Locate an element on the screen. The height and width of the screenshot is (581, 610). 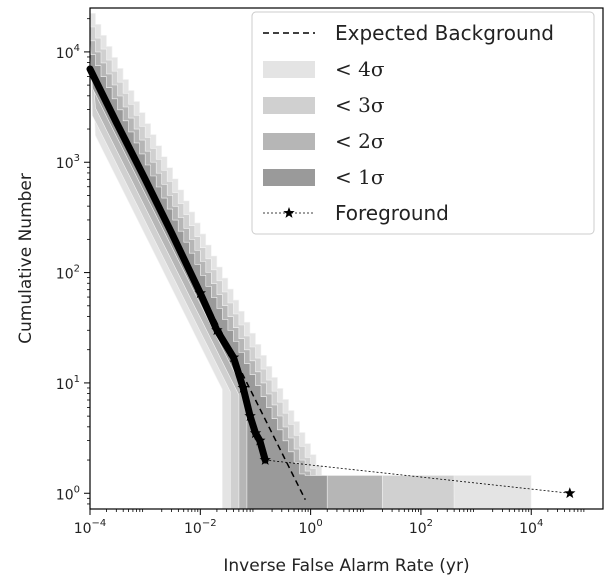
y-tick-label: 10² is located at coordinates (68, 273).